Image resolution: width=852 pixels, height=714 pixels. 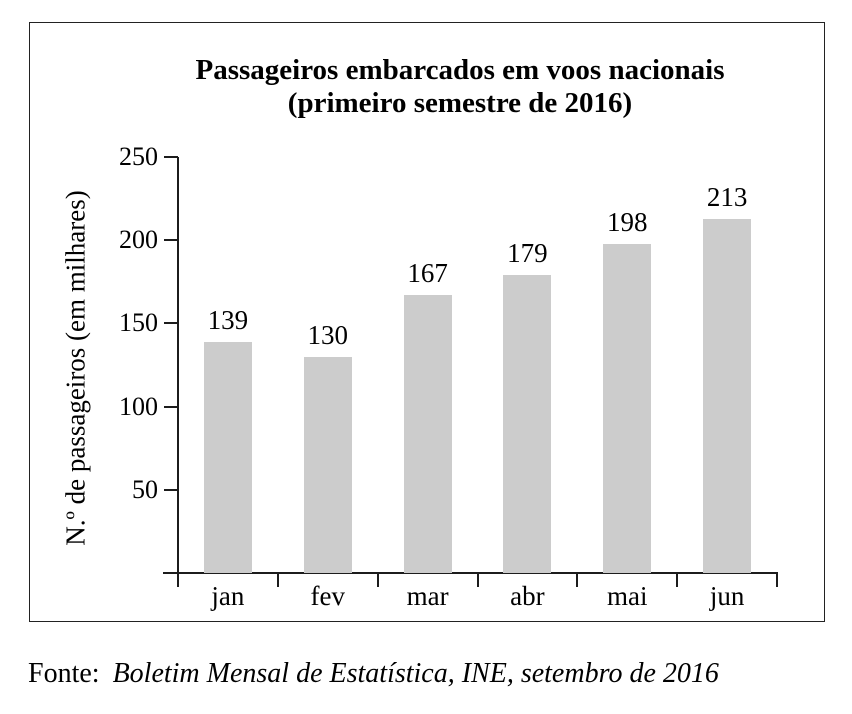 I want to click on bar-value-label: 198, so click(x=627, y=221).